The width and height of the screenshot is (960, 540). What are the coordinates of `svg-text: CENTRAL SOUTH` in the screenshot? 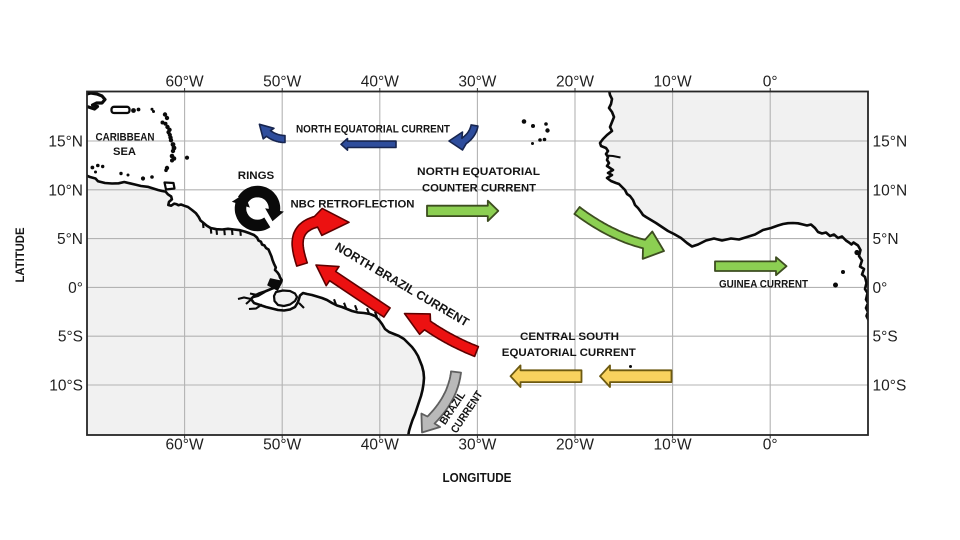 It's located at (569, 337).